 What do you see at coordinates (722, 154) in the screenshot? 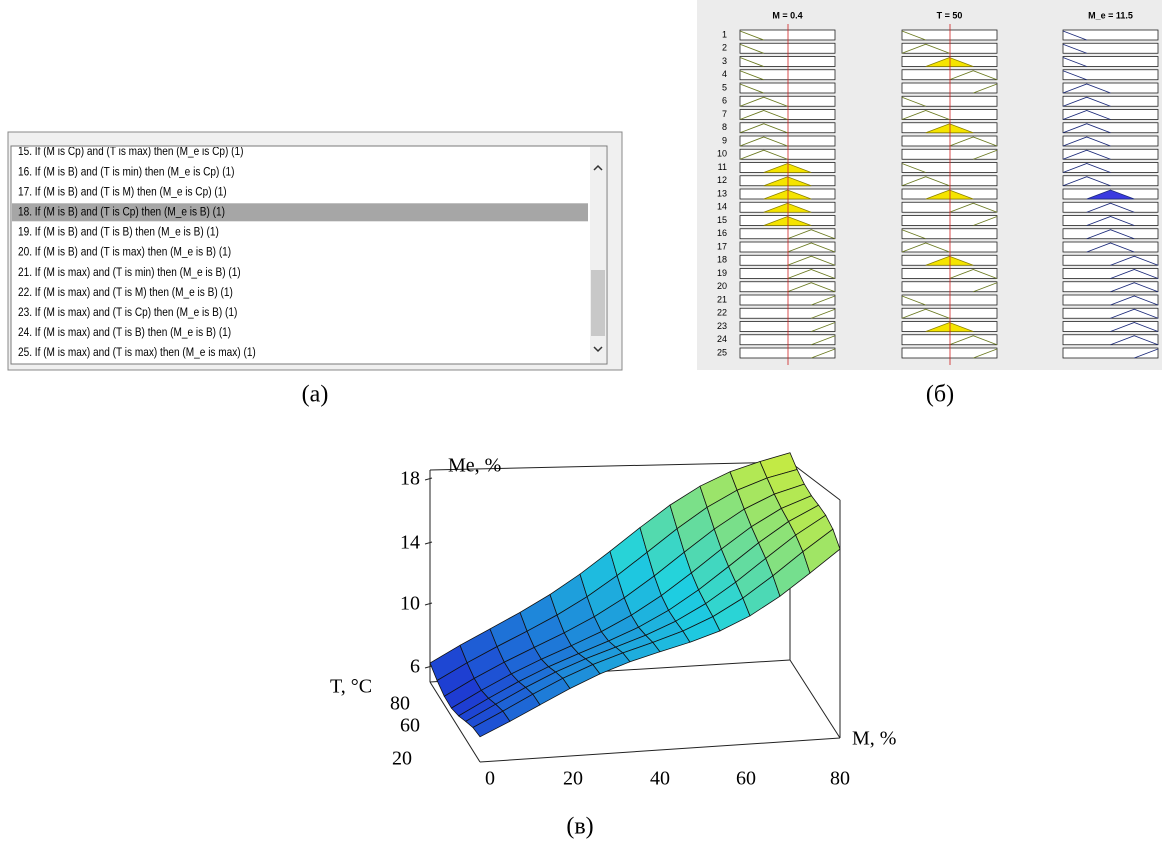
I see `rule-number: 10` at bounding box center [722, 154].